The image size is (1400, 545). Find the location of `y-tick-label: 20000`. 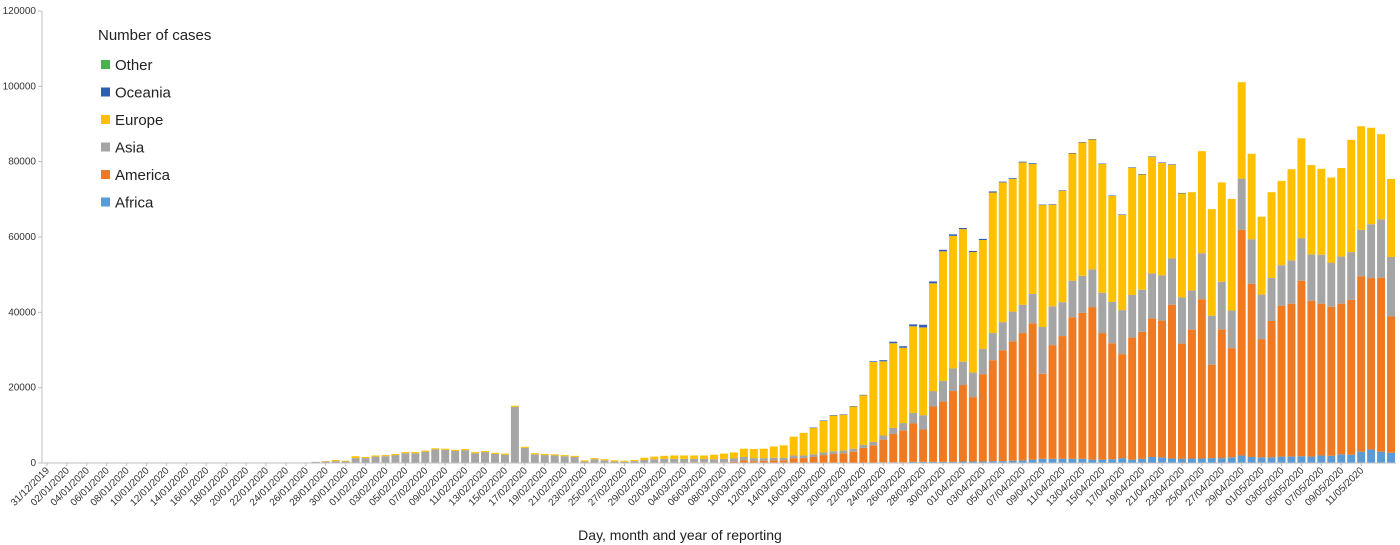

y-tick-label: 20000 is located at coordinates (22, 388).